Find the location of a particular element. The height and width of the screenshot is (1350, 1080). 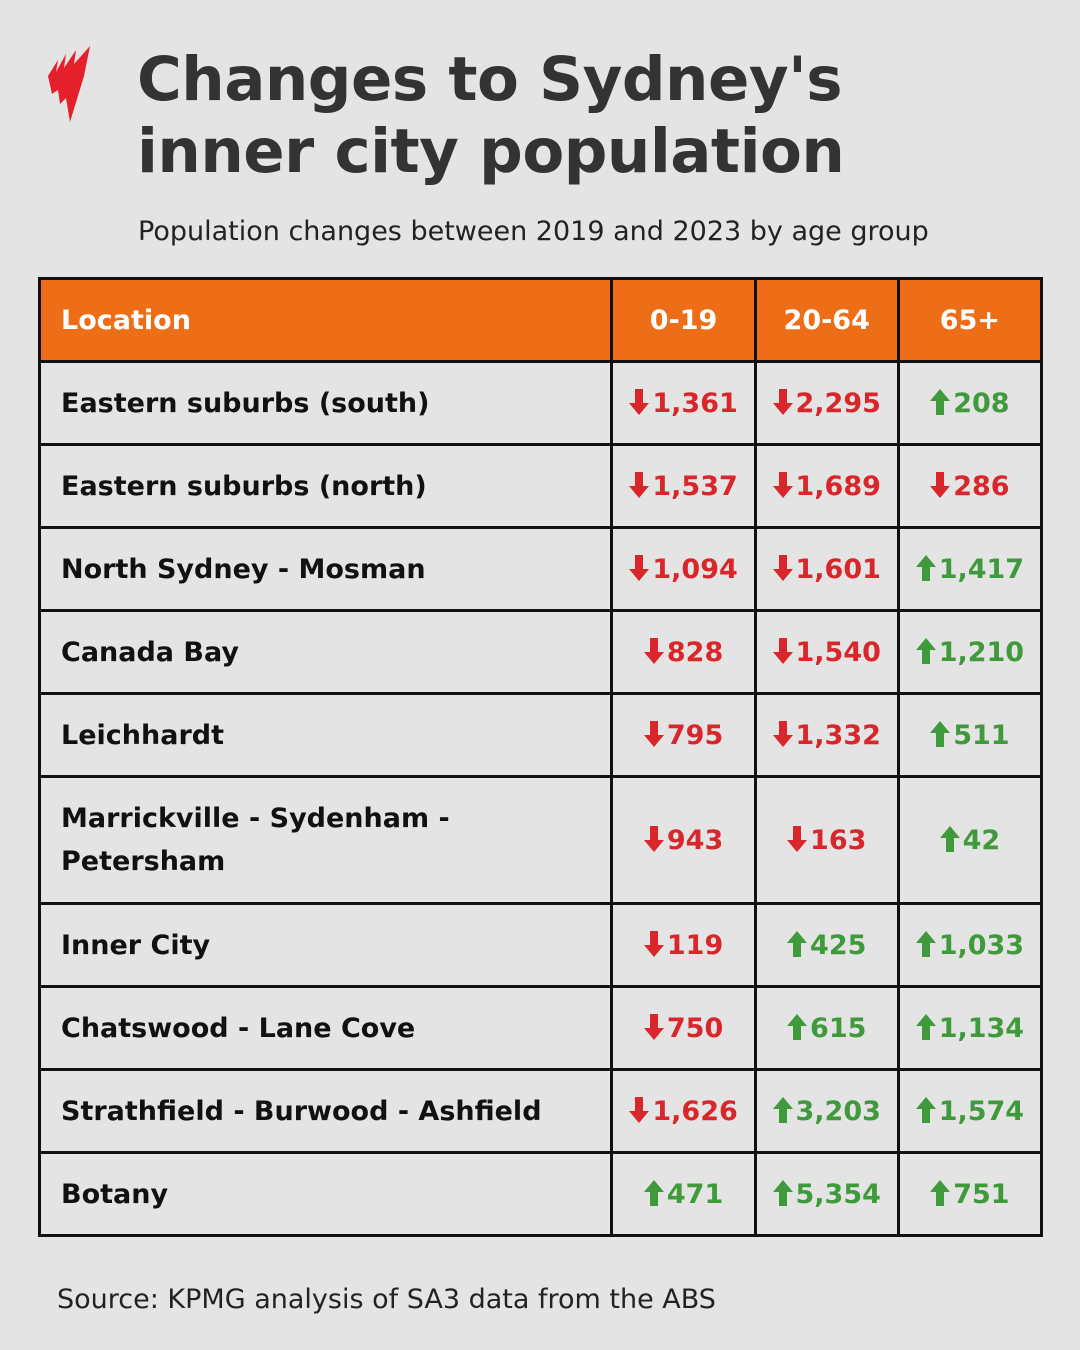

table-row: North Sydney - Mosman 1,094 1,601 1,417 is located at coordinates (540, 569).